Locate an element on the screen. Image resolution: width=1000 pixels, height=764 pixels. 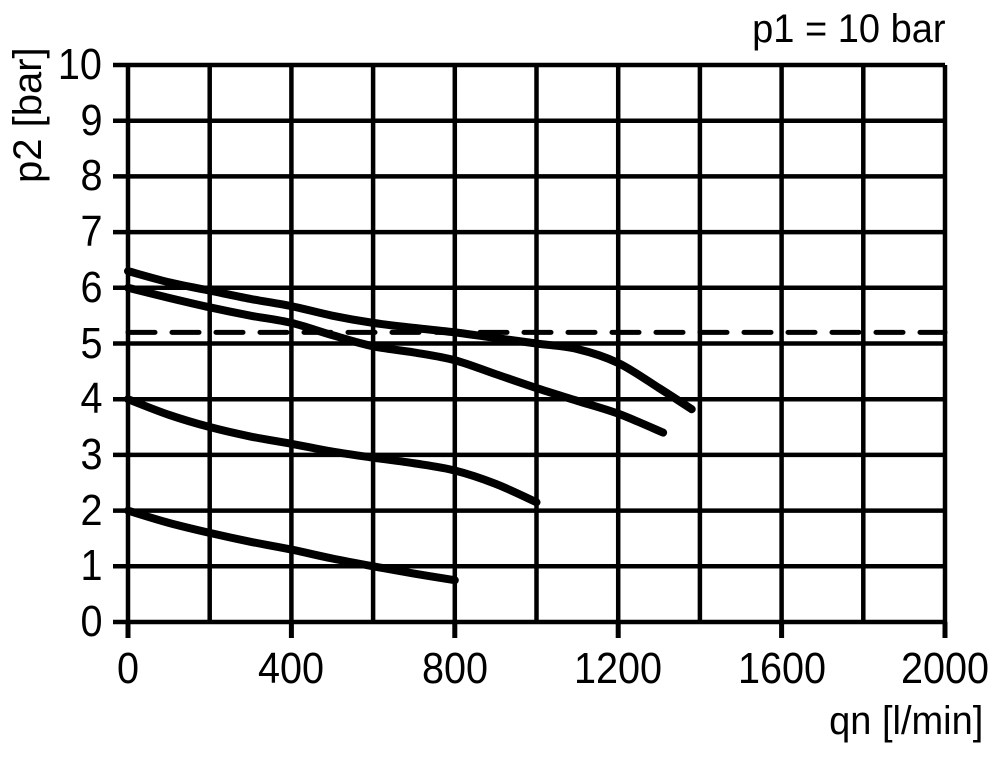
y-tick-label: 8 is located at coordinates (90, 176).